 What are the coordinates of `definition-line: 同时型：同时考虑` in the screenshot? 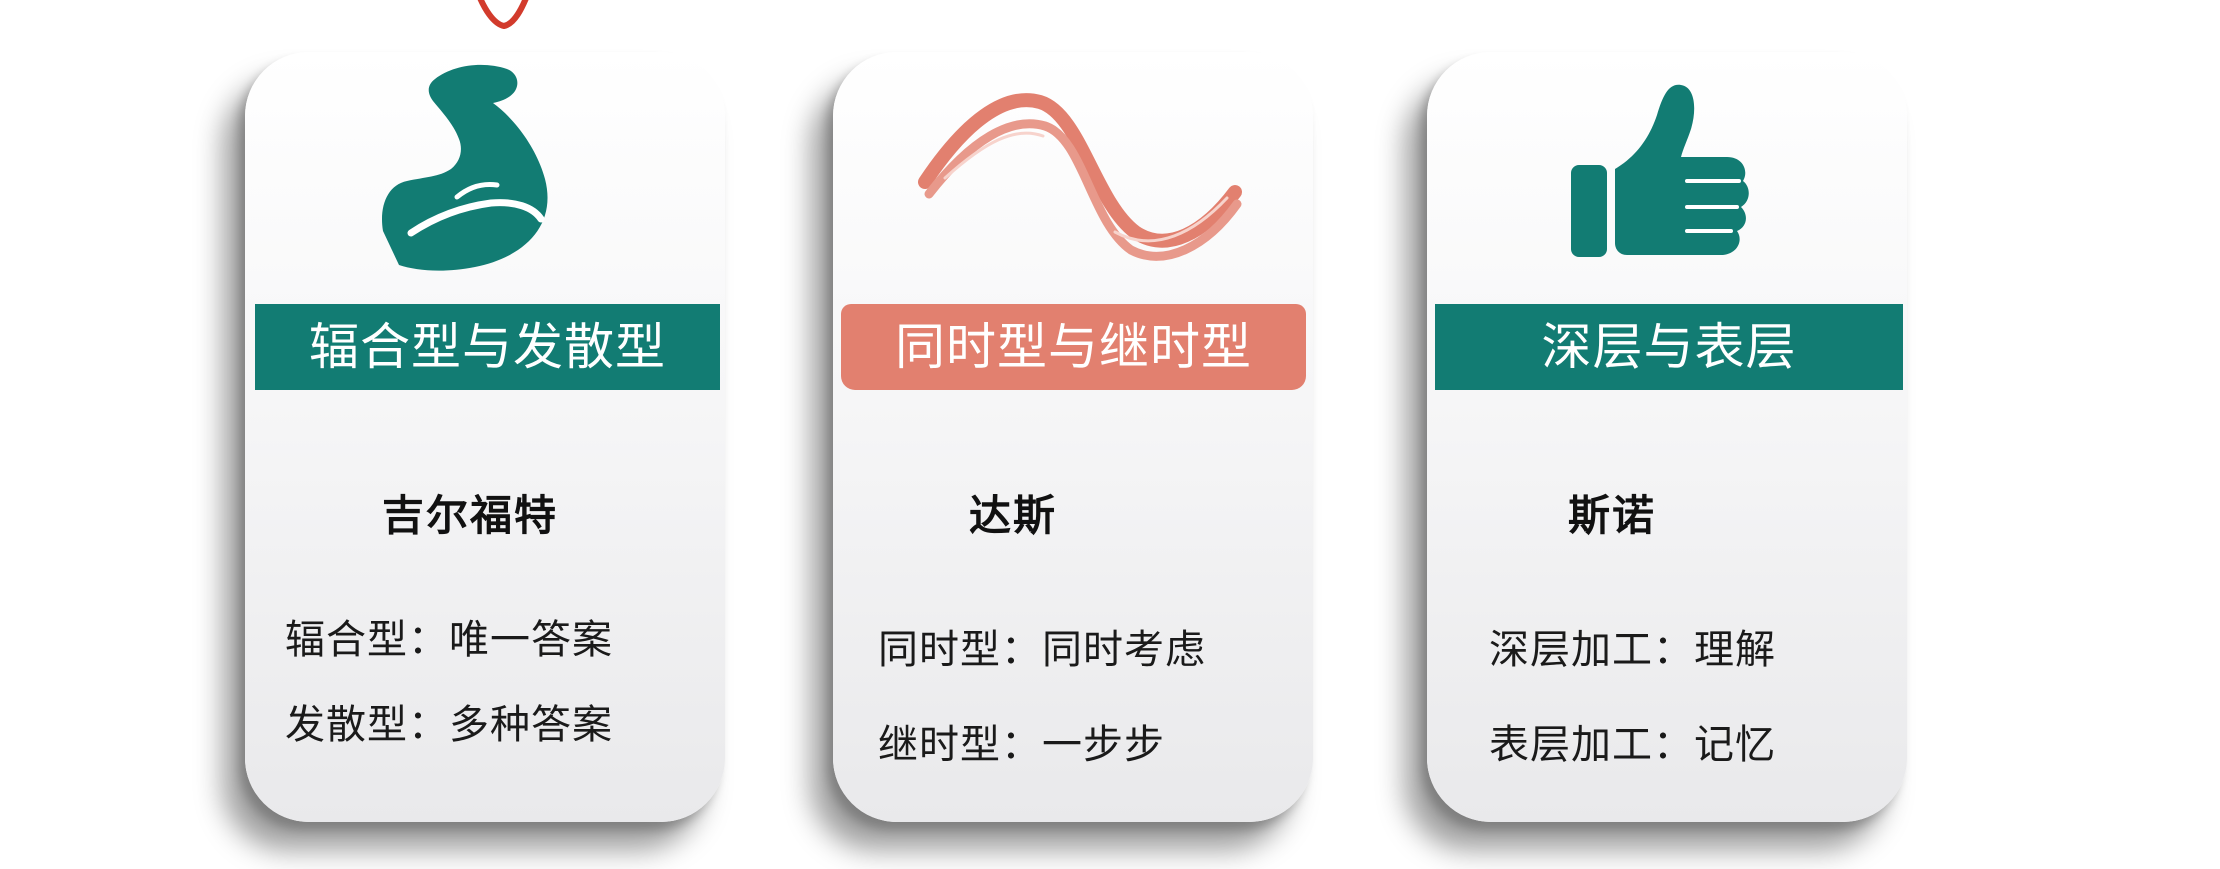 It's located at (1042, 650).